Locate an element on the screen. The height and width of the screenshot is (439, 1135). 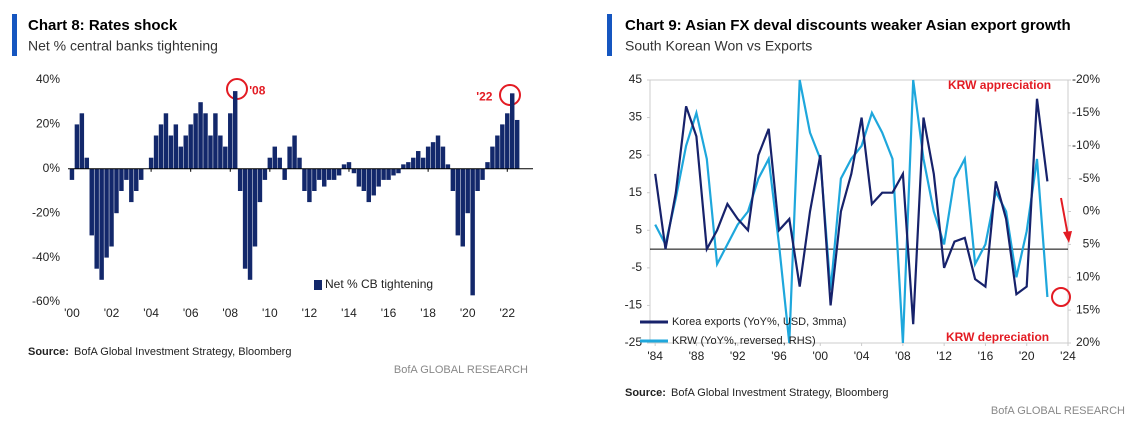
x-tick-label: '10 is located at coordinates (270, 313).